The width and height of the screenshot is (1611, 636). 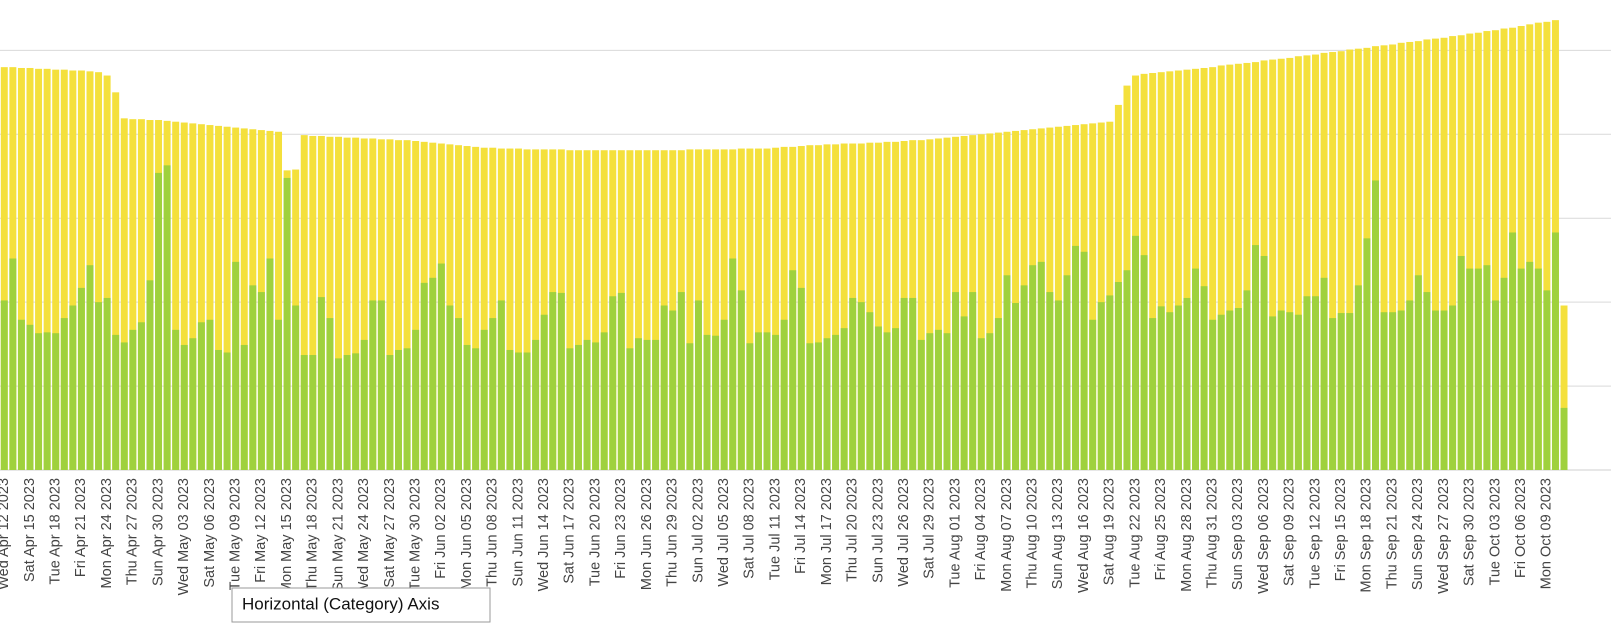 I want to click on x-tick-label: Sun May 21 2023, so click(x=338, y=535).